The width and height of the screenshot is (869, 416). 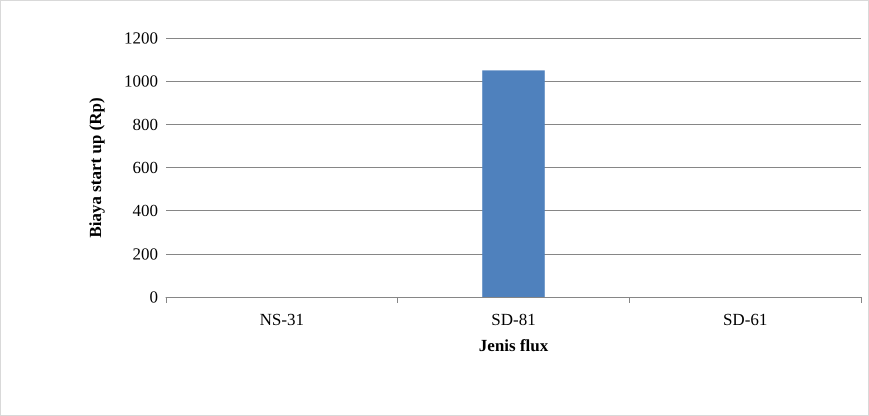 I want to click on y-tick-label: 200, so click(x=145, y=254).